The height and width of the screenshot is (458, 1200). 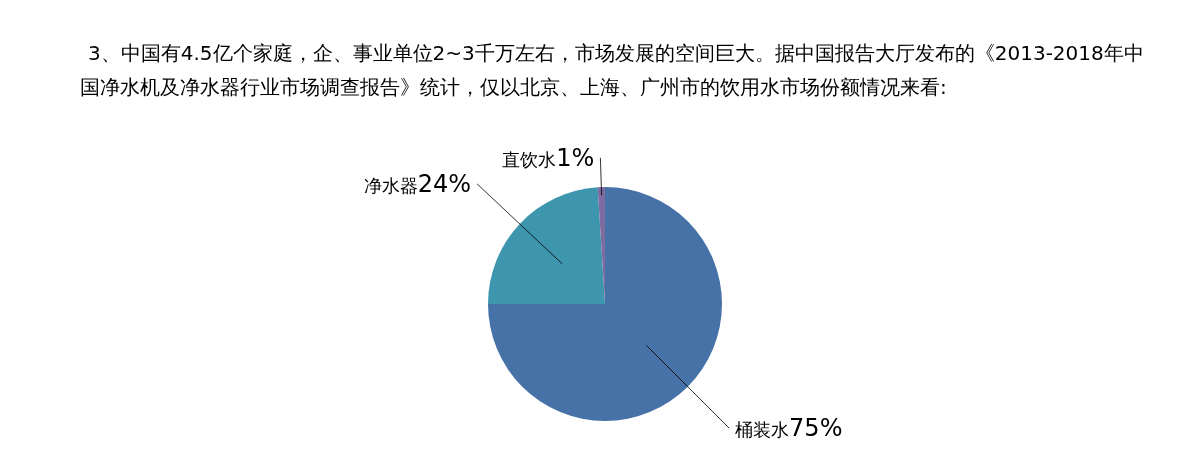 What do you see at coordinates (444, 183) in the screenshot?
I see `data-label: 24%` at bounding box center [444, 183].